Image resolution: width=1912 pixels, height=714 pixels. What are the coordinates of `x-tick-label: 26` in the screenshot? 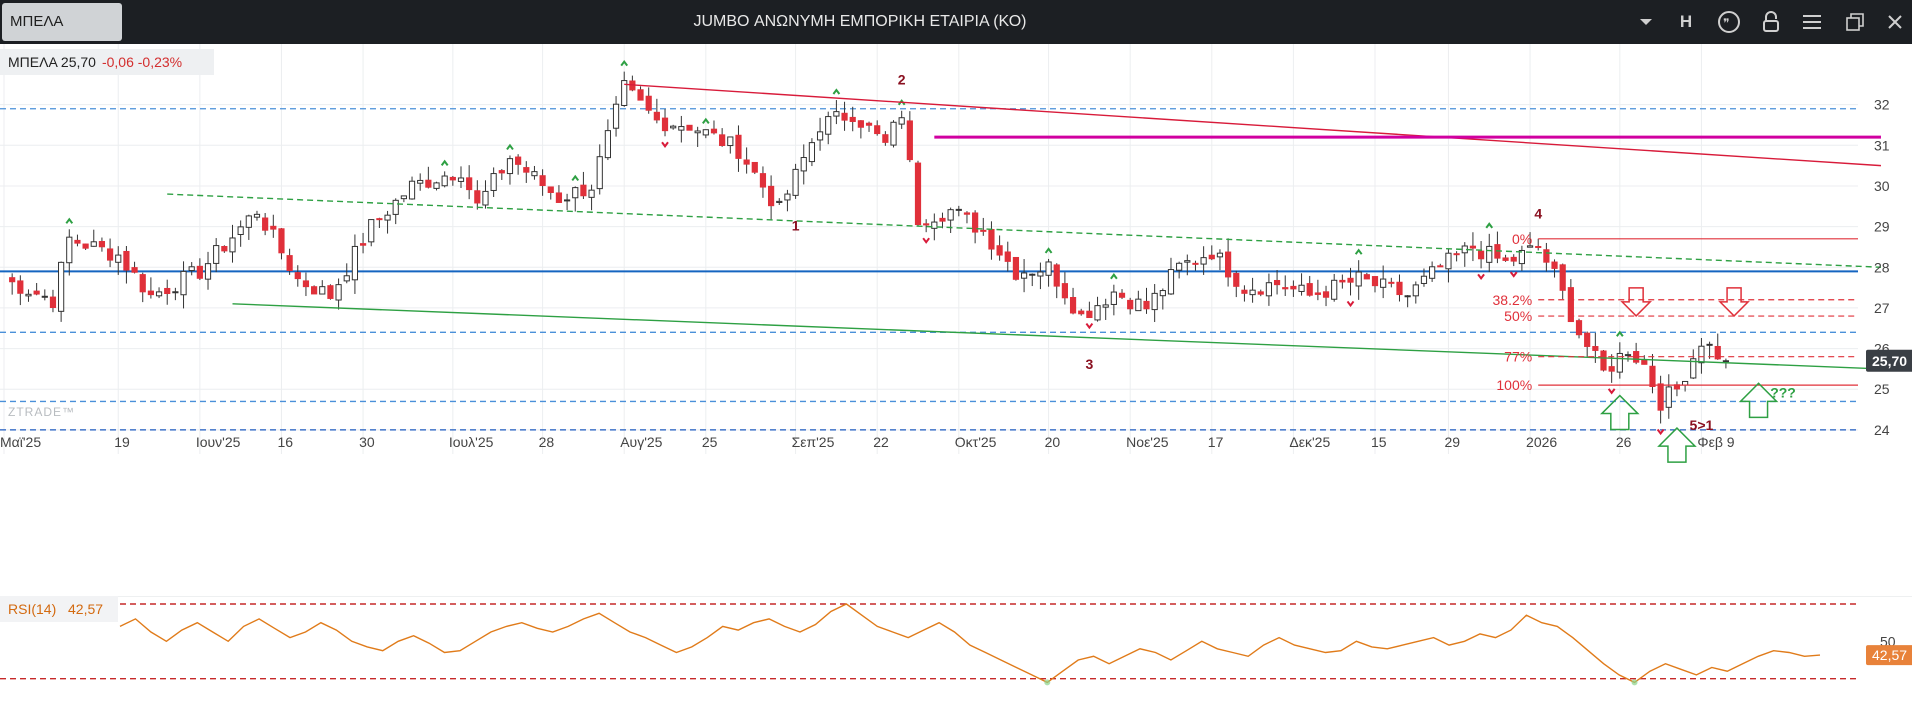 It's located at (1624, 442).